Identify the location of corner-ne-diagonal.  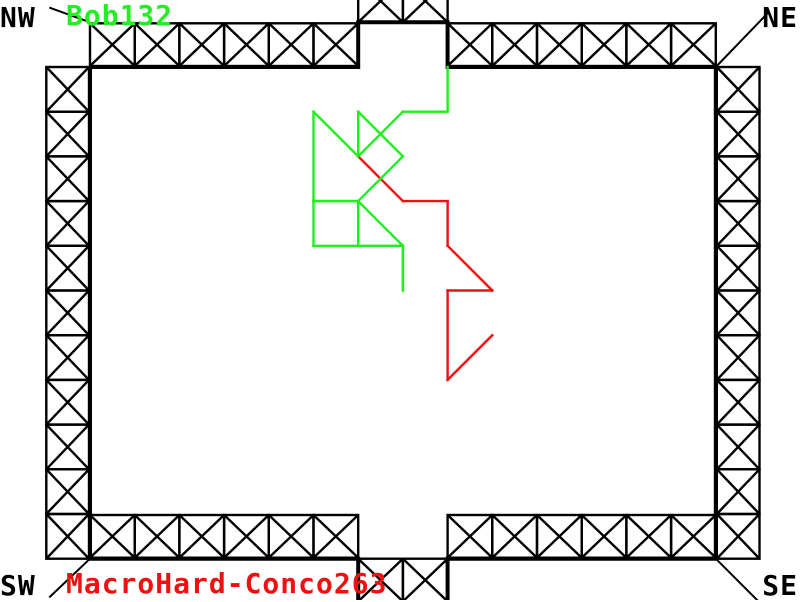
(742, 39).